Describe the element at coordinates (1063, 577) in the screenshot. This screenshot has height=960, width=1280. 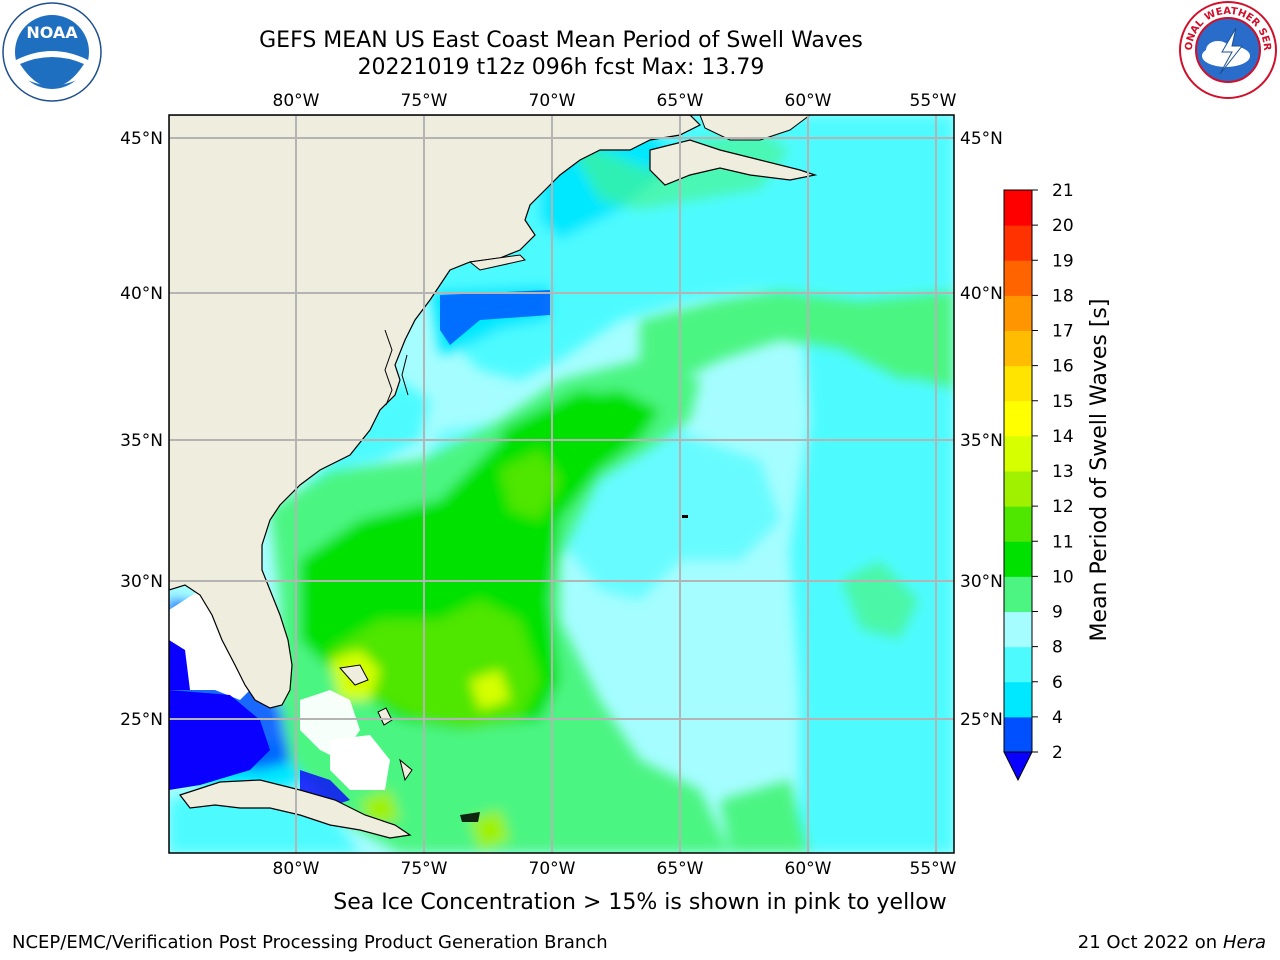
I see `colorbar-tick-label: 10` at that location.